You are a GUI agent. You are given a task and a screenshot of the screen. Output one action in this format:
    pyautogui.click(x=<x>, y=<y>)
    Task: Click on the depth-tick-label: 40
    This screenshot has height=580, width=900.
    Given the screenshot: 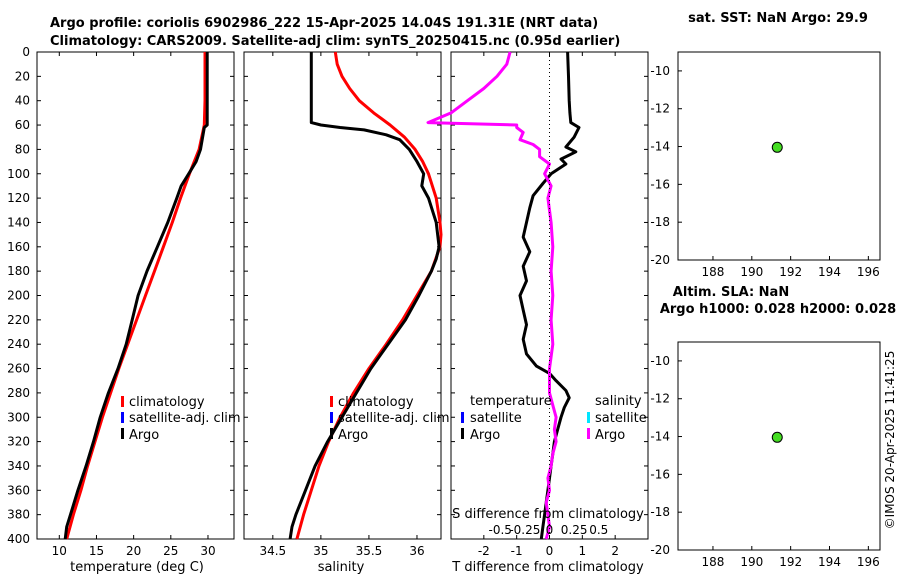 What is the action you would take?
    pyautogui.click(x=22, y=101)
    